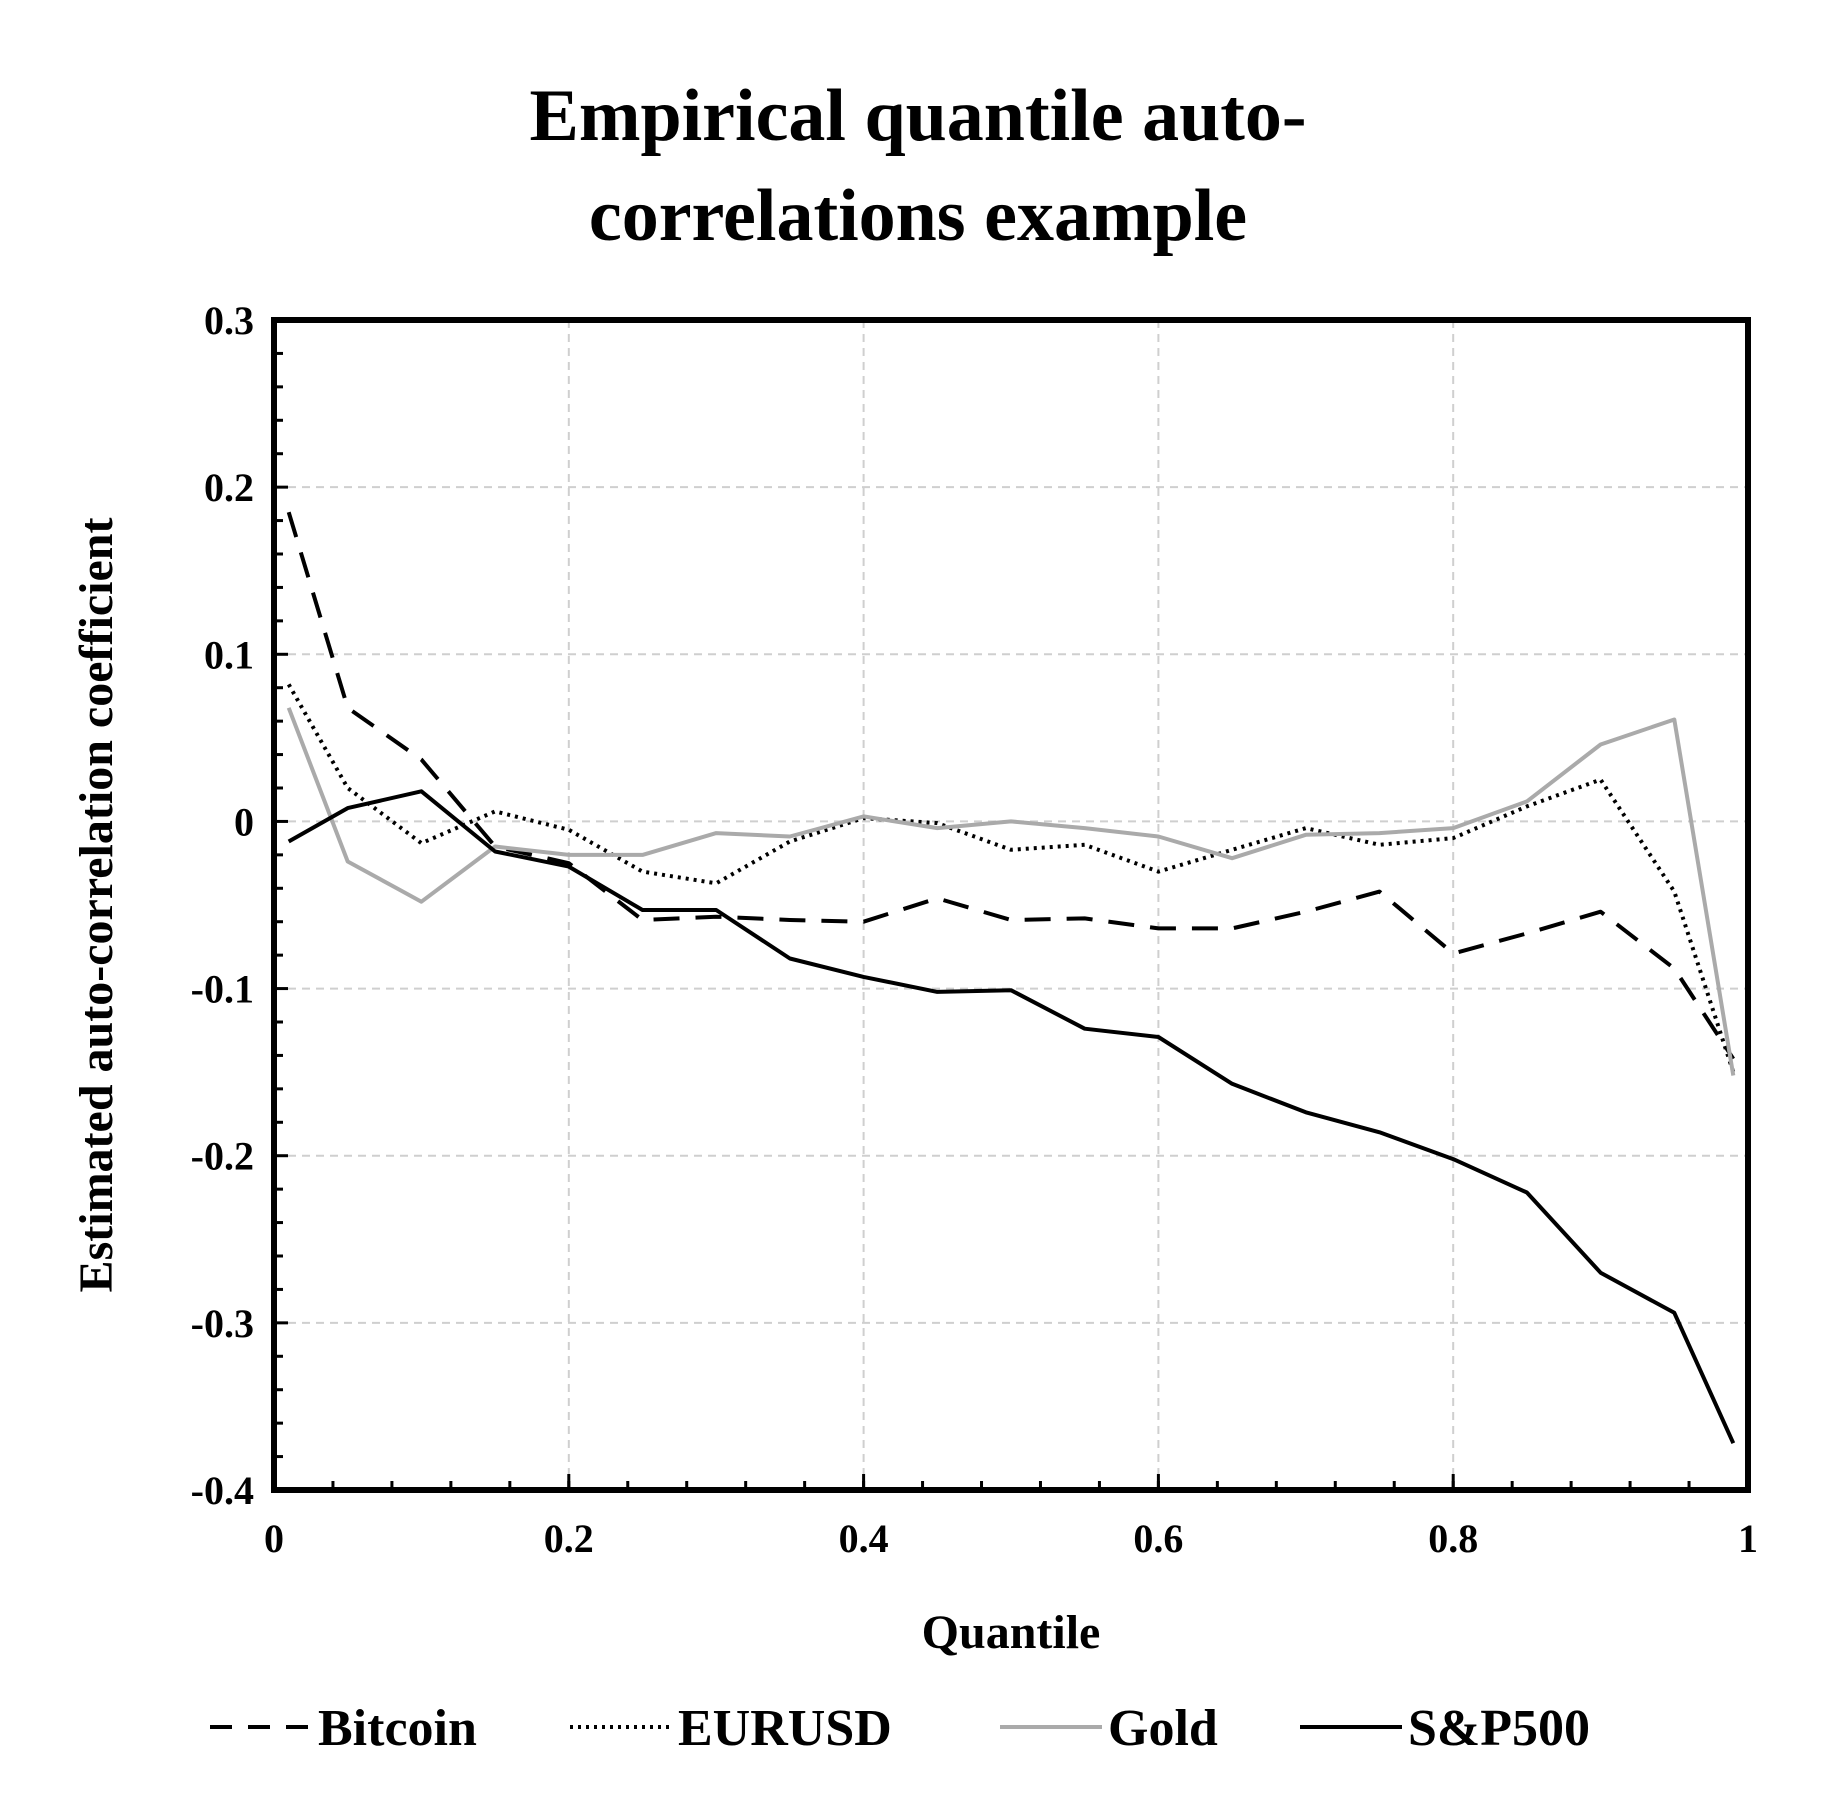 Image resolution: width=1837 pixels, height=1808 pixels. Describe the element at coordinates (1453, 1538) in the screenshot. I see `x-tick-label: 0.8` at that location.